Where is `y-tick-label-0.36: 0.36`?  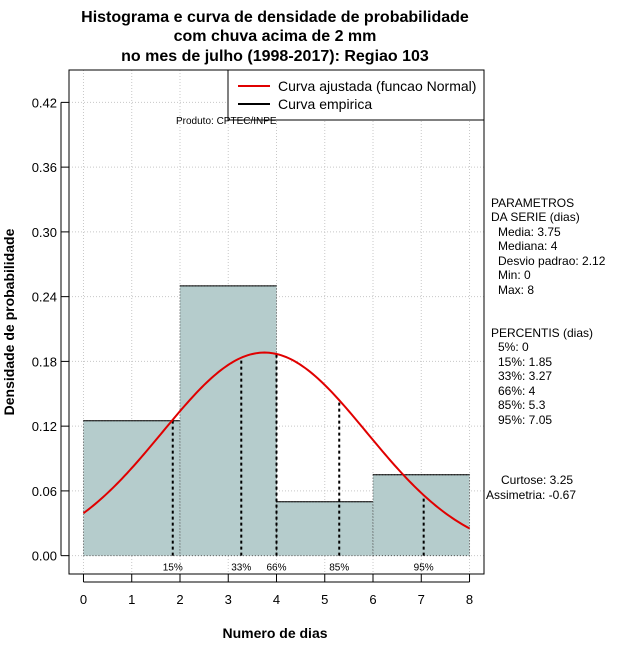 y-tick-label-0.36: 0.36 is located at coordinates (44, 167).